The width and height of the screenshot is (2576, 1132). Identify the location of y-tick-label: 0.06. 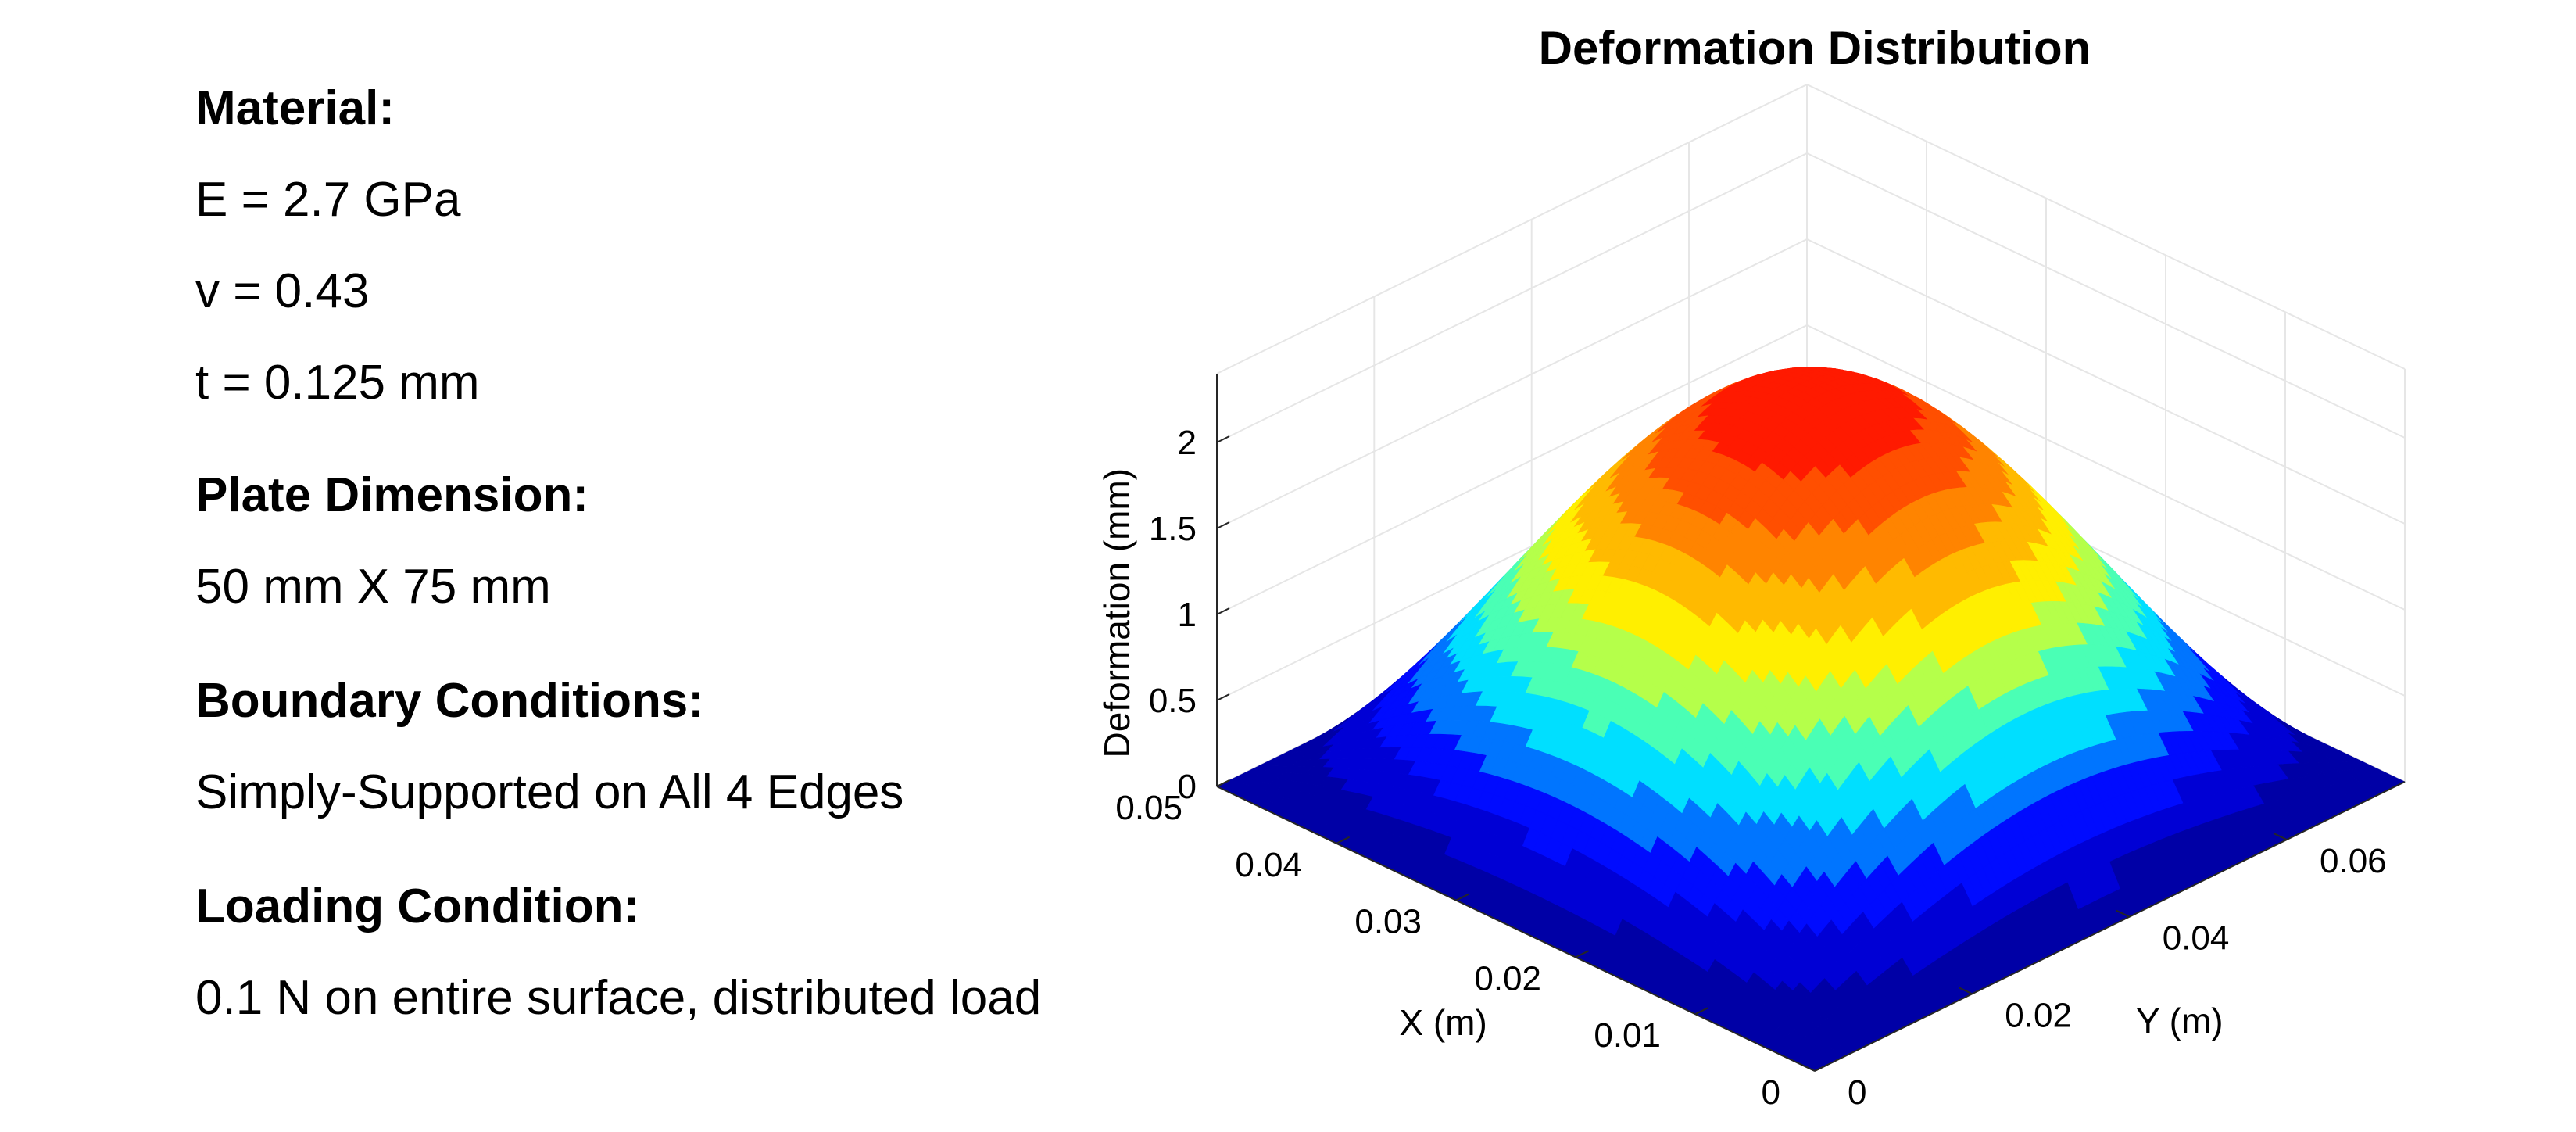
(2353, 861).